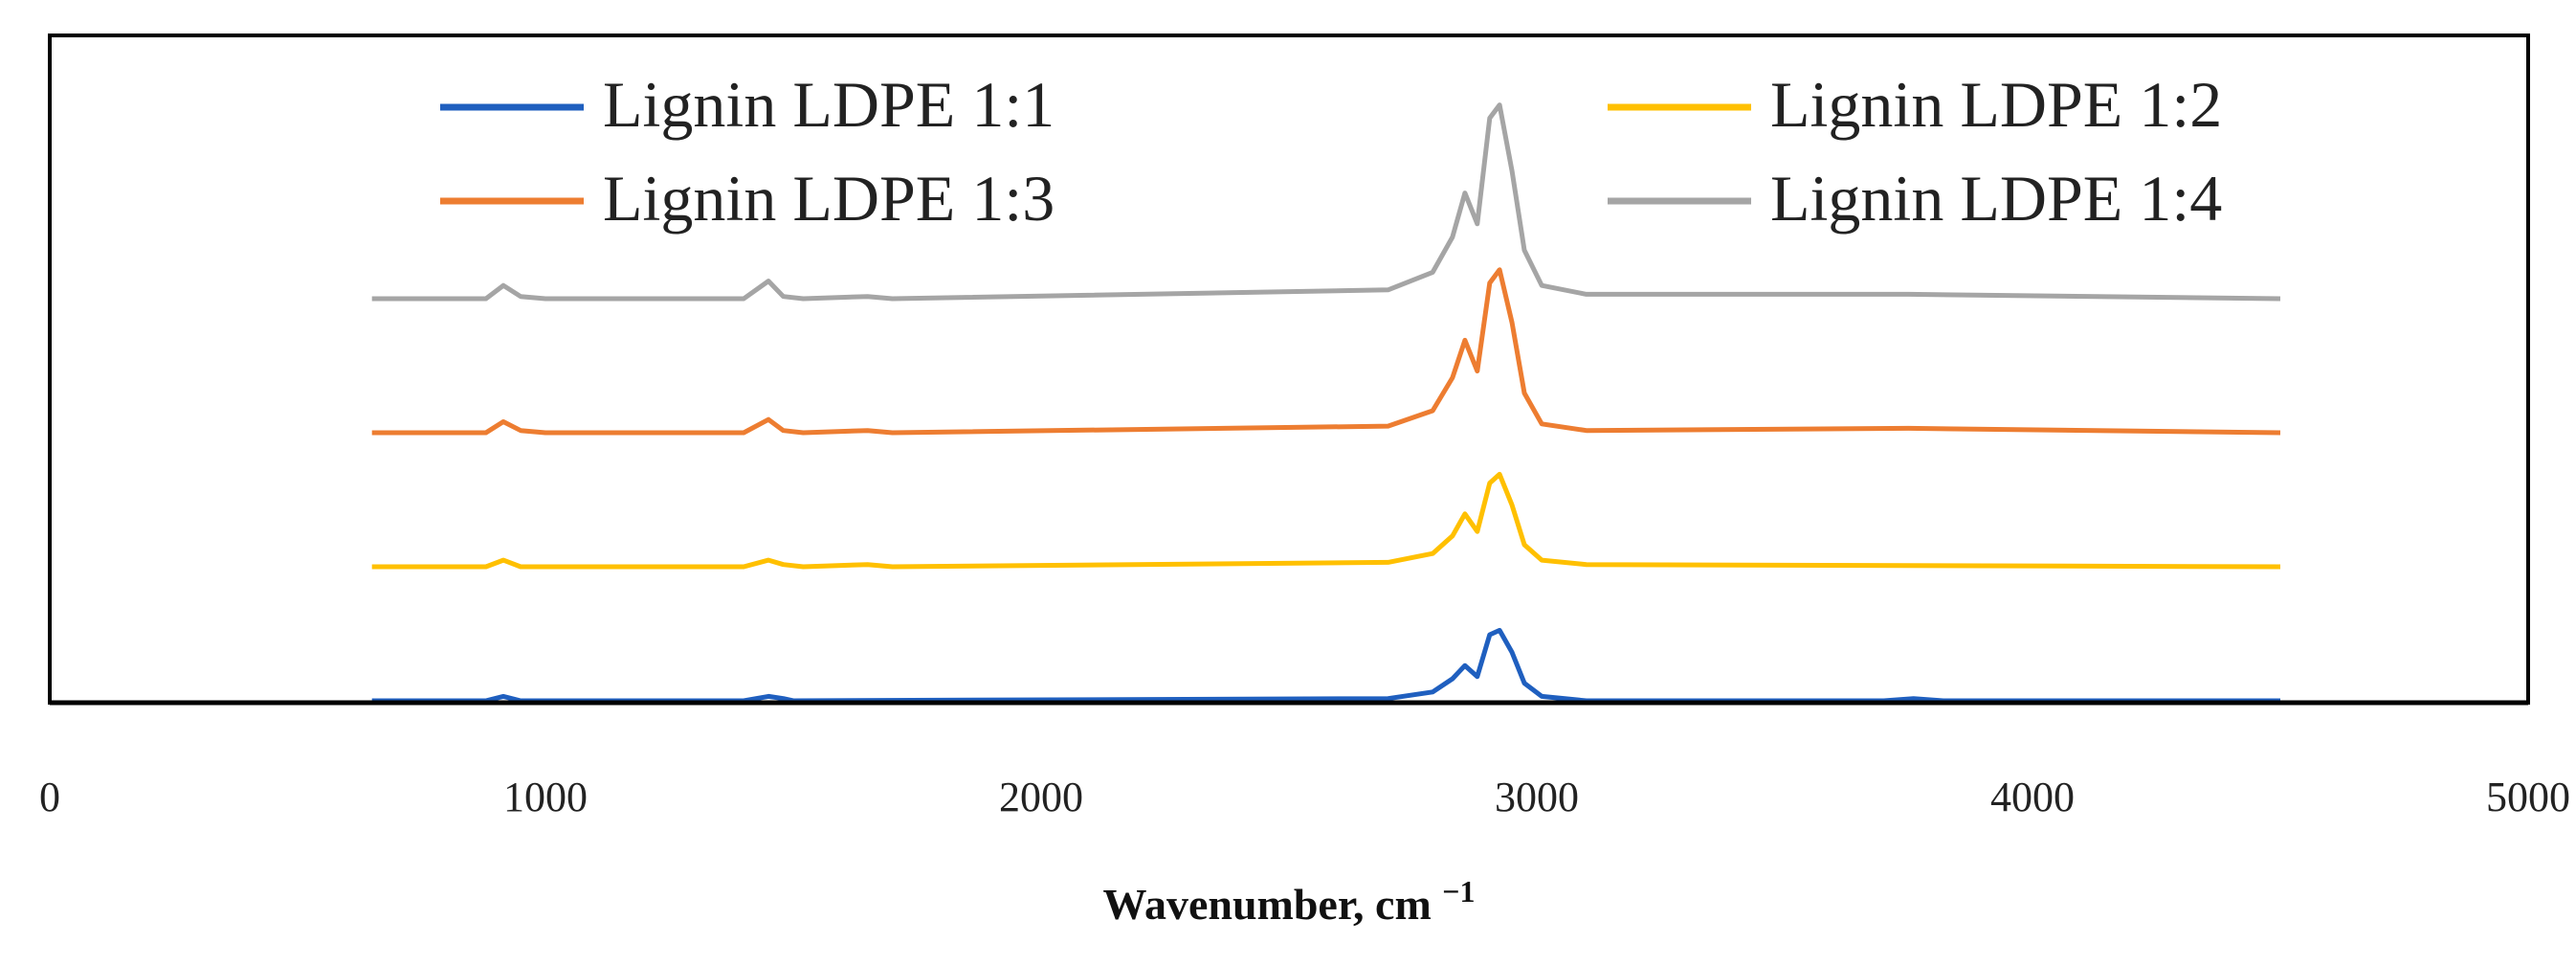  Describe the element at coordinates (2528, 797) in the screenshot. I see `x-tick-label: 5000` at that location.